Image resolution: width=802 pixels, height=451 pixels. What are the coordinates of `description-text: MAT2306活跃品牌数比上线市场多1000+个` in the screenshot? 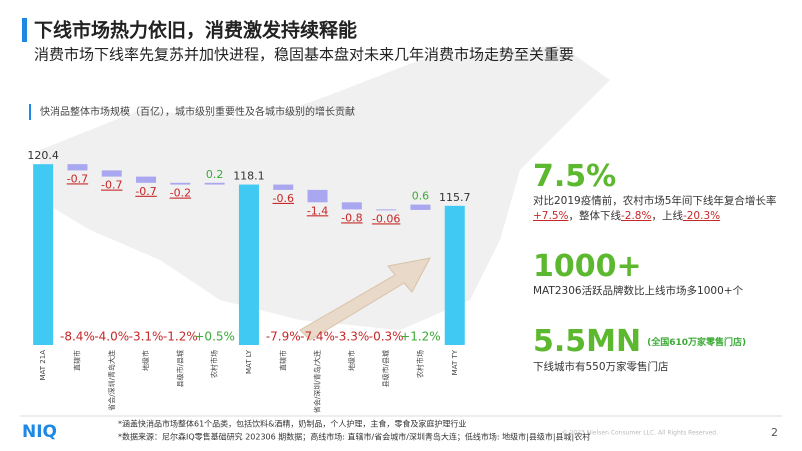 It's located at (638, 291).